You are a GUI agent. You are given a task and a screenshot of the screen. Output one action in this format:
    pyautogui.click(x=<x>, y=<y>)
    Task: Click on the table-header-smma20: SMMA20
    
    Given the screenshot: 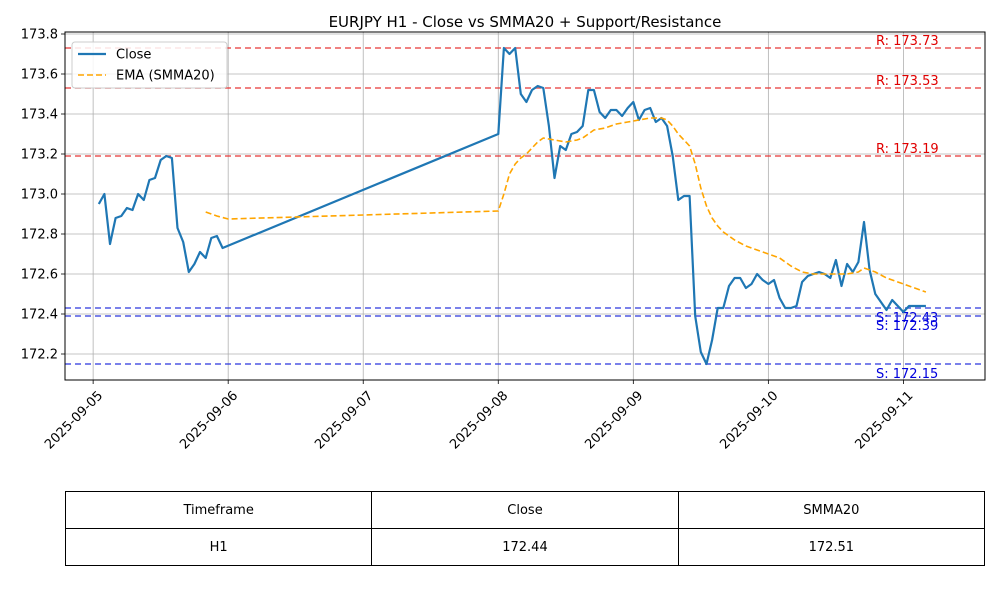 What is the action you would take?
    pyautogui.click(x=831, y=510)
    